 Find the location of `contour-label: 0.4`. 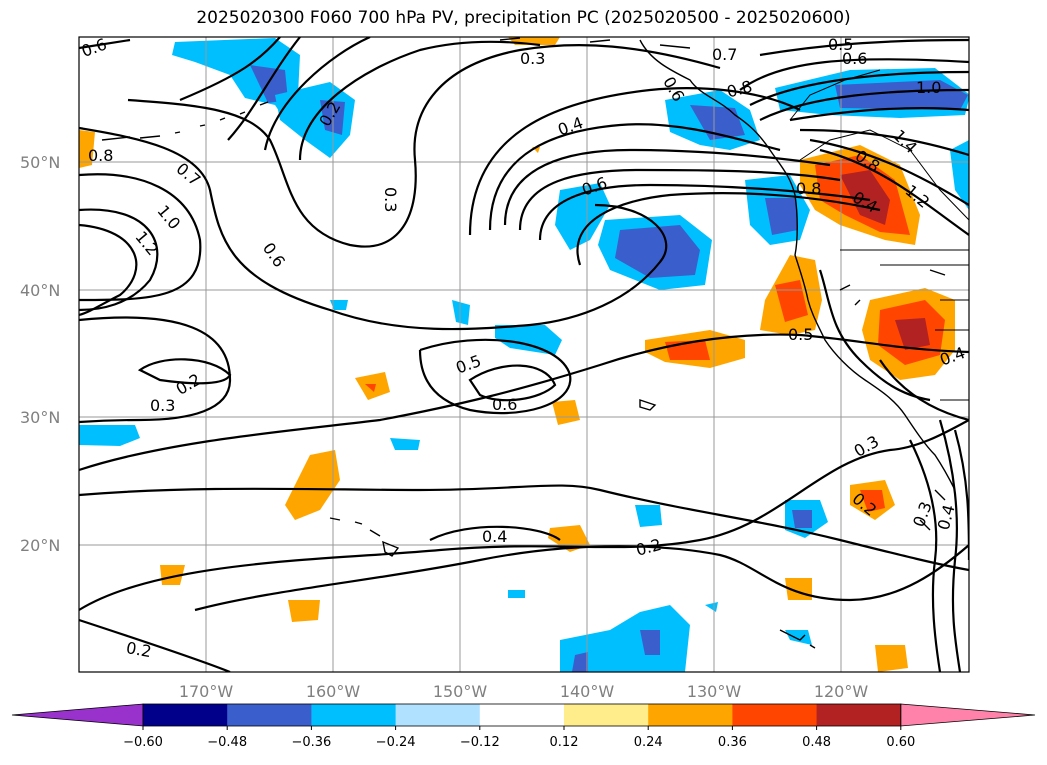

contour-label: 0.4 is located at coordinates (494, 536).